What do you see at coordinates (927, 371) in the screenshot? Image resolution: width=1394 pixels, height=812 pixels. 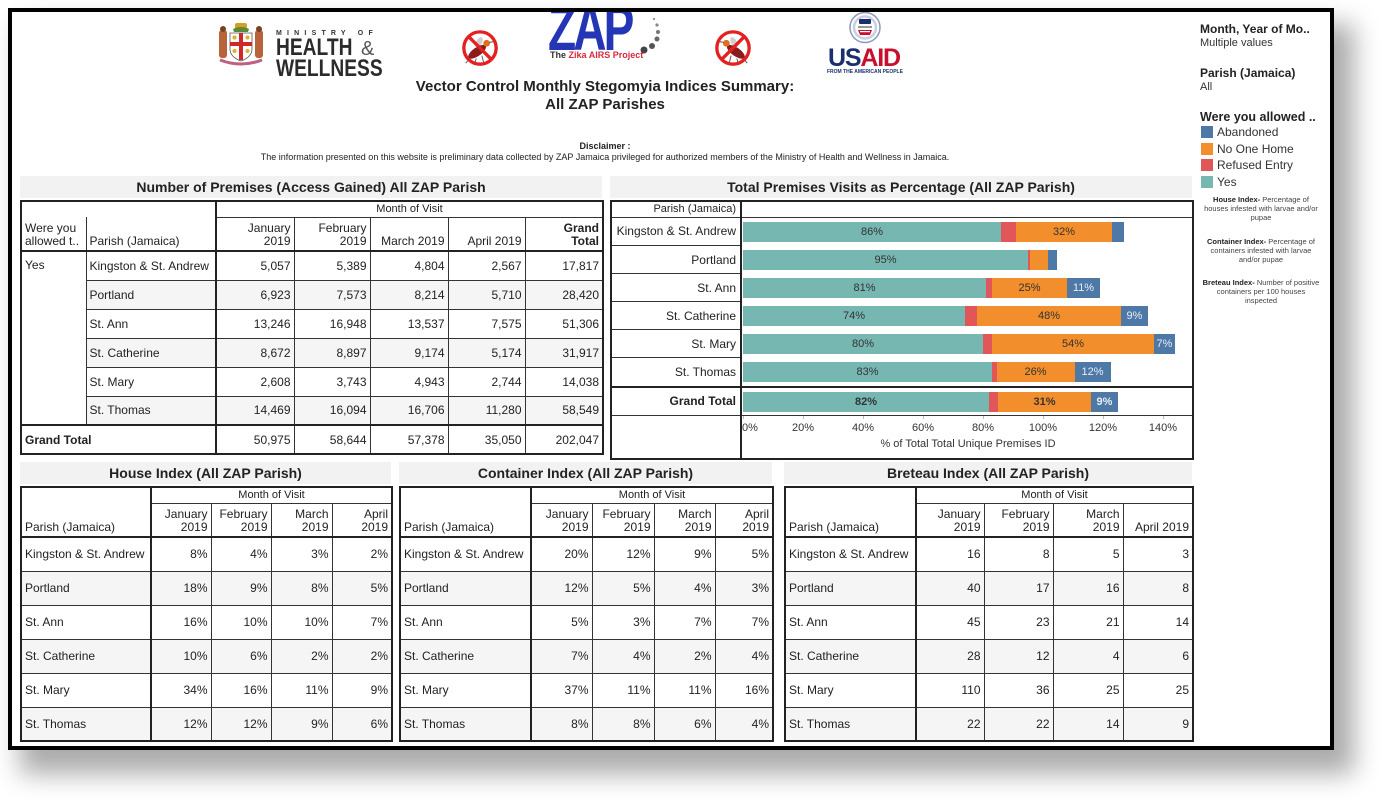 I see `stacked-bar: 83% 26% 12%` at bounding box center [927, 371].